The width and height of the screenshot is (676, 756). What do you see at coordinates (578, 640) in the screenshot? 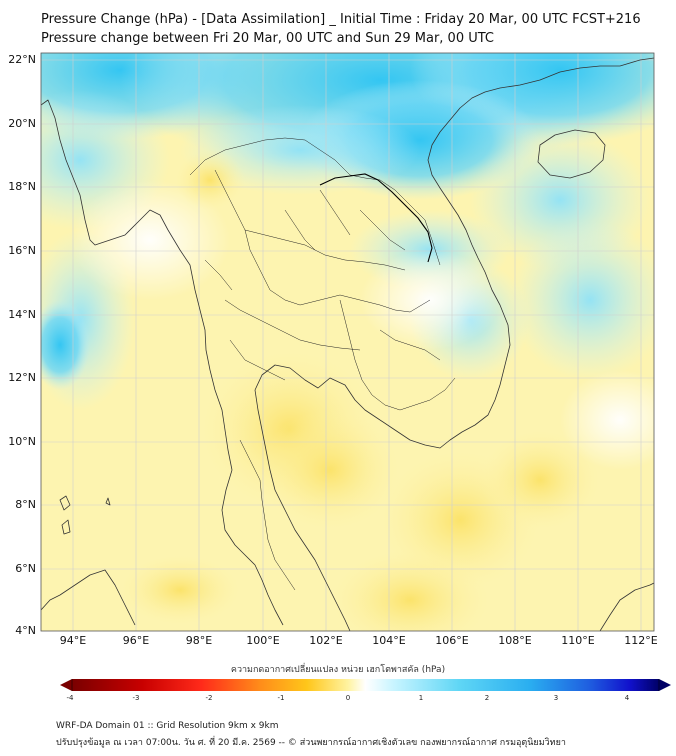
I see `lon-label-110e: 110°E` at bounding box center [578, 640].